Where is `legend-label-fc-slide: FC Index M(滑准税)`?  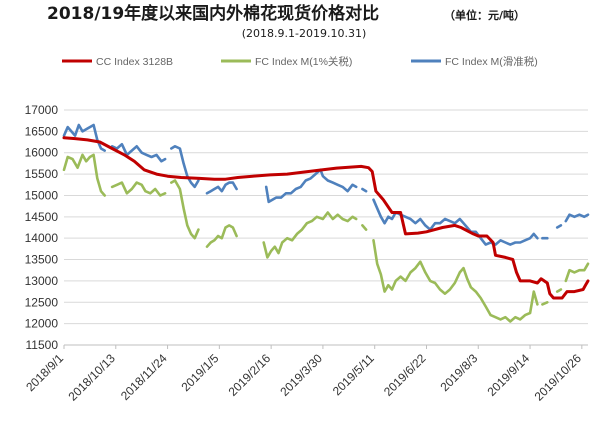 legend-label-fc-slide: FC Index M(滑准税) is located at coordinates (491, 61).